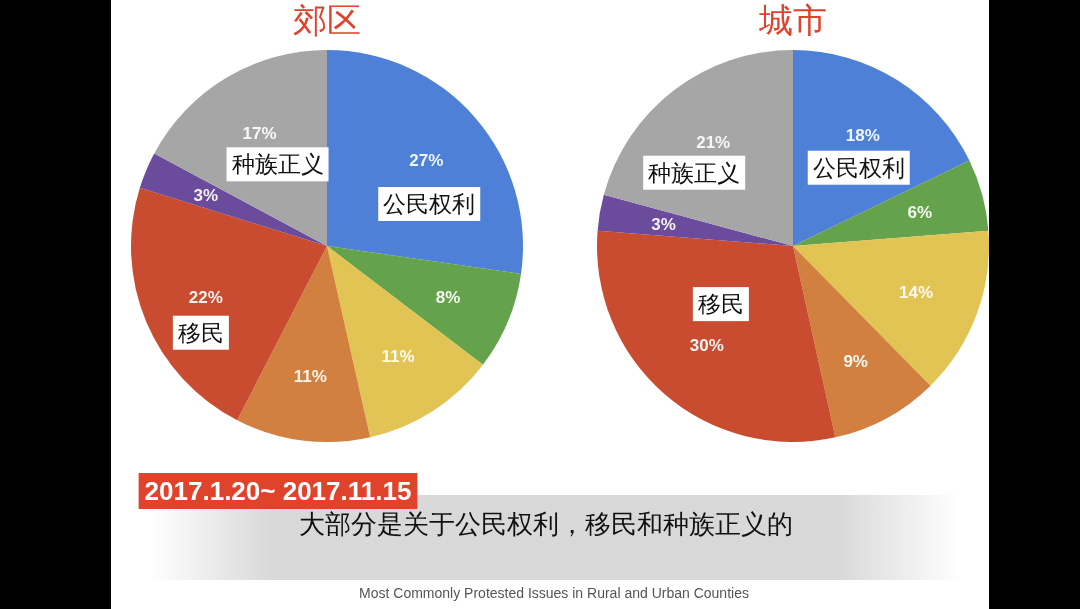  I want to click on chart-title: 郊区, so click(327, 20).